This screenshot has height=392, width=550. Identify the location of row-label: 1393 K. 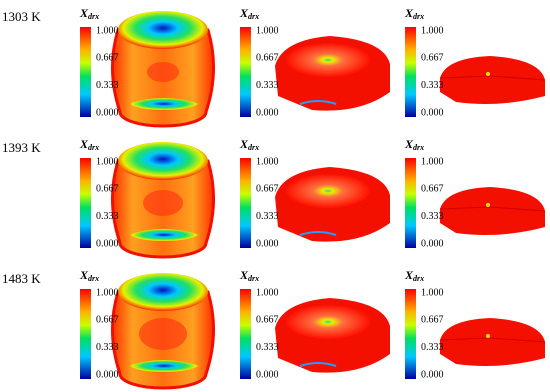
(21, 147).